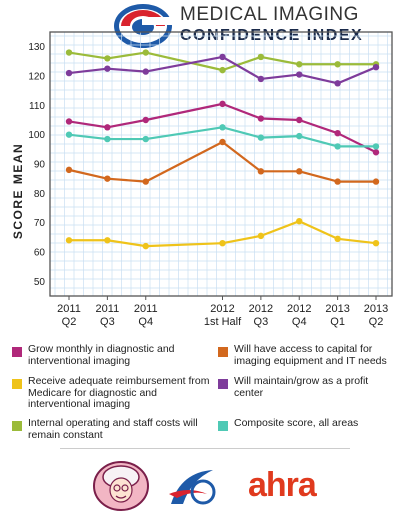 The image size is (400, 516). What do you see at coordinates (40, 223) in the screenshot?
I see `y-tick-label: 70` at bounding box center [40, 223].